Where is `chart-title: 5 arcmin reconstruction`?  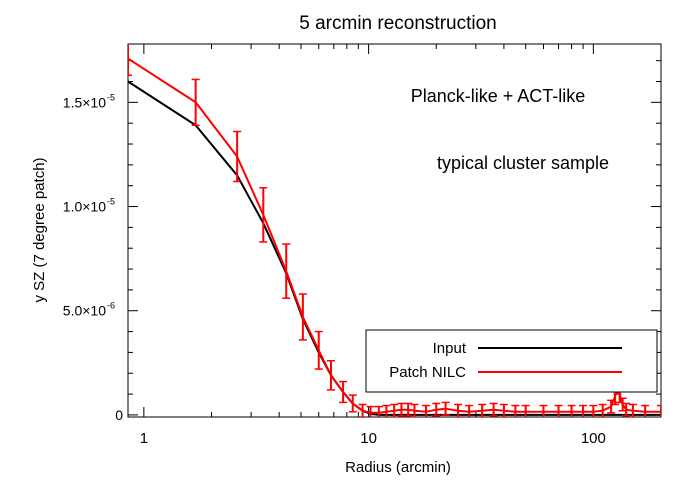 chart-title: 5 arcmin reconstruction is located at coordinates (397, 23).